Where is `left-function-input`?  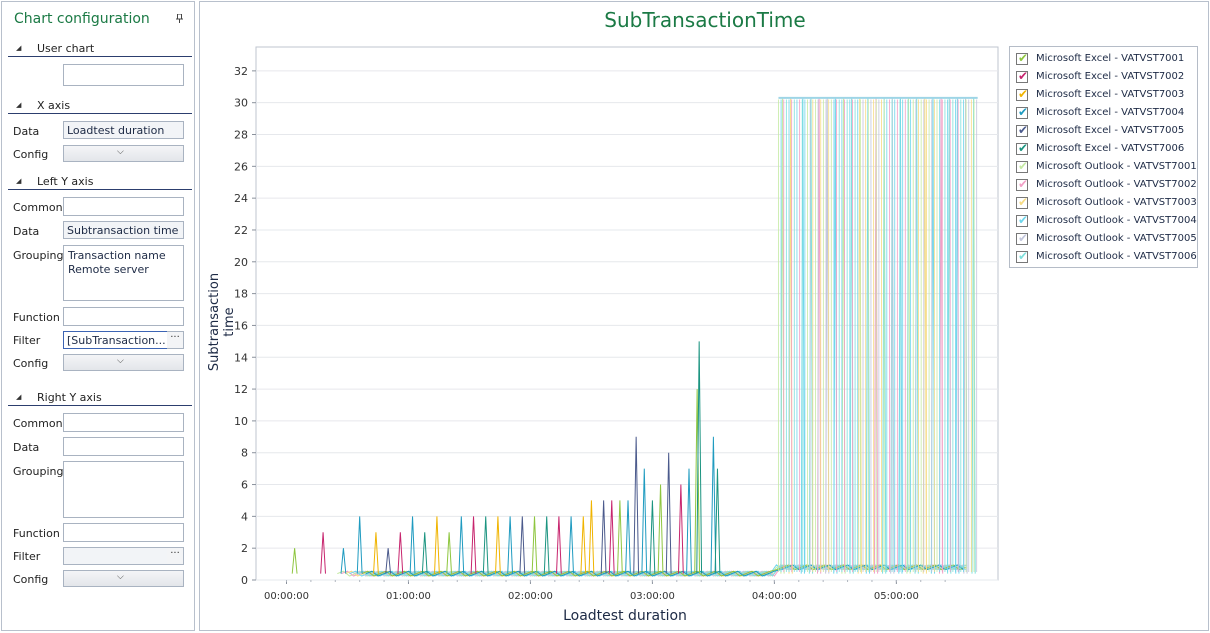 left-function-input is located at coordinates (123, 316).